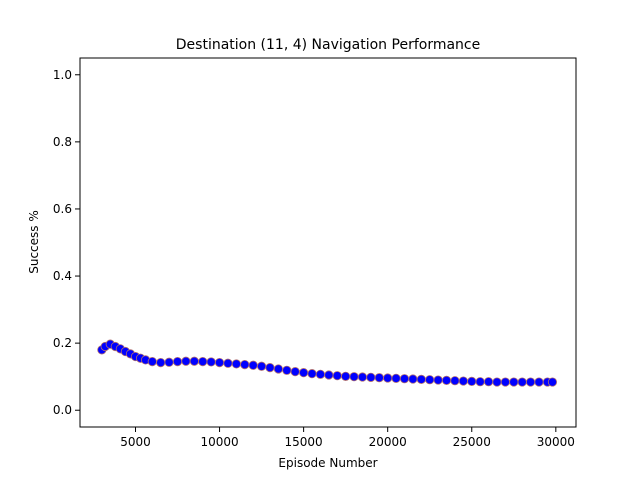 The image size is (640, 480). Describe the element at coordinates (388, 442) in the screenshot. I see `x-tick-label: 20000` at that location.